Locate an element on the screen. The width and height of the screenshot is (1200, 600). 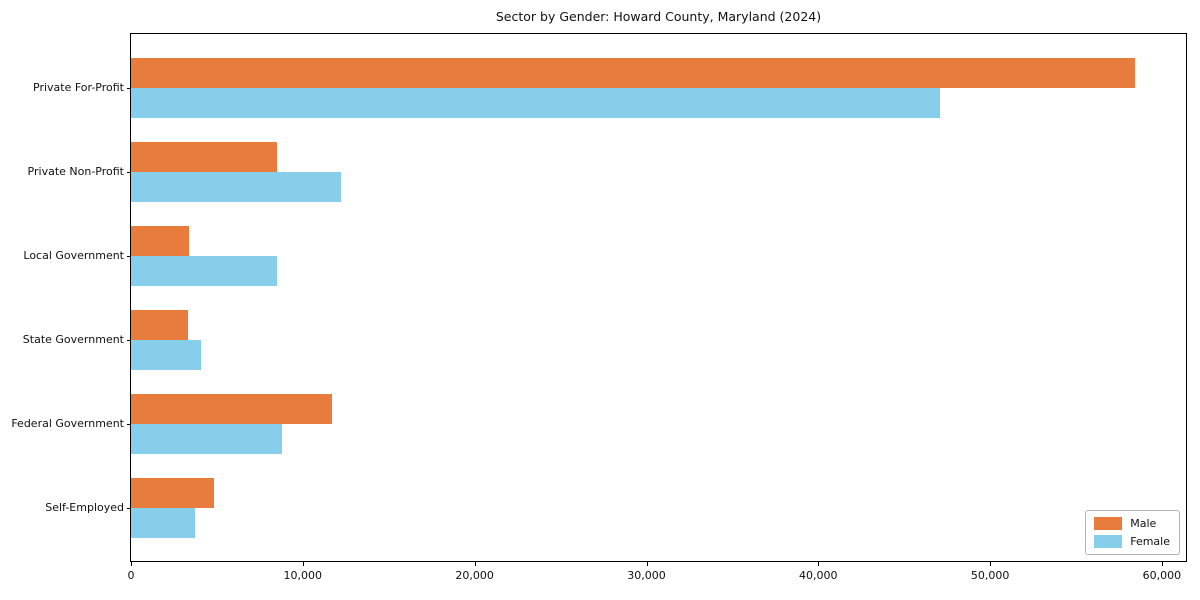
x-tick-label: 30,000 is located at coordinates (646, 575).